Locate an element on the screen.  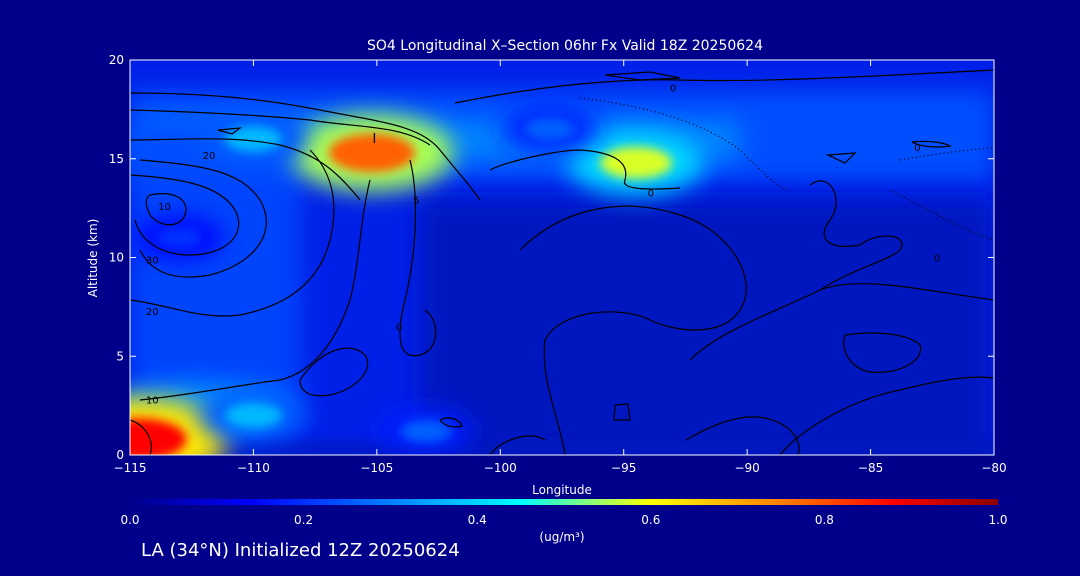
y-tick-label: 20 is located at coordinates (116, 60).